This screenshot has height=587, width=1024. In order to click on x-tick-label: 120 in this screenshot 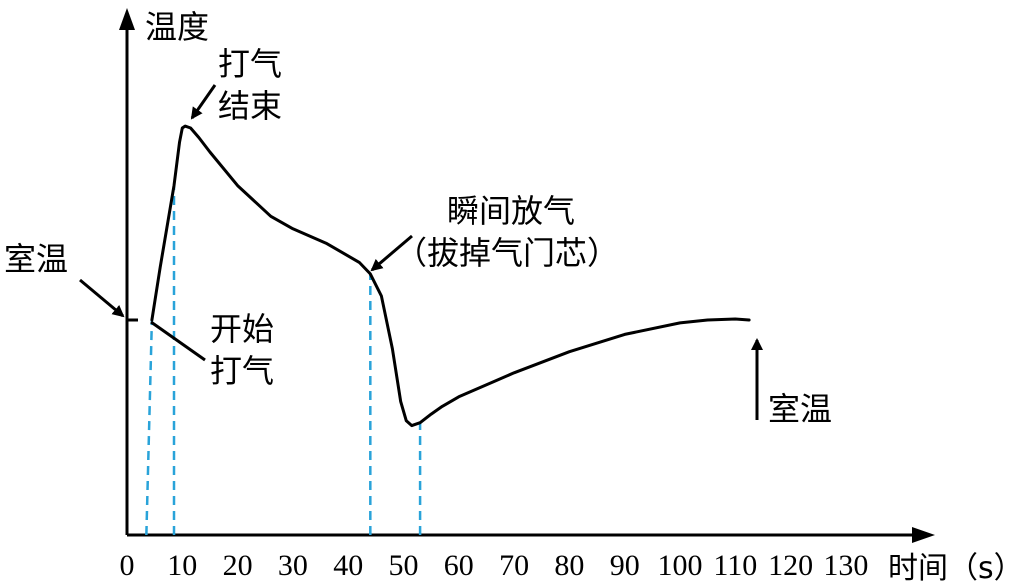, I will do `click(790, 565)`.